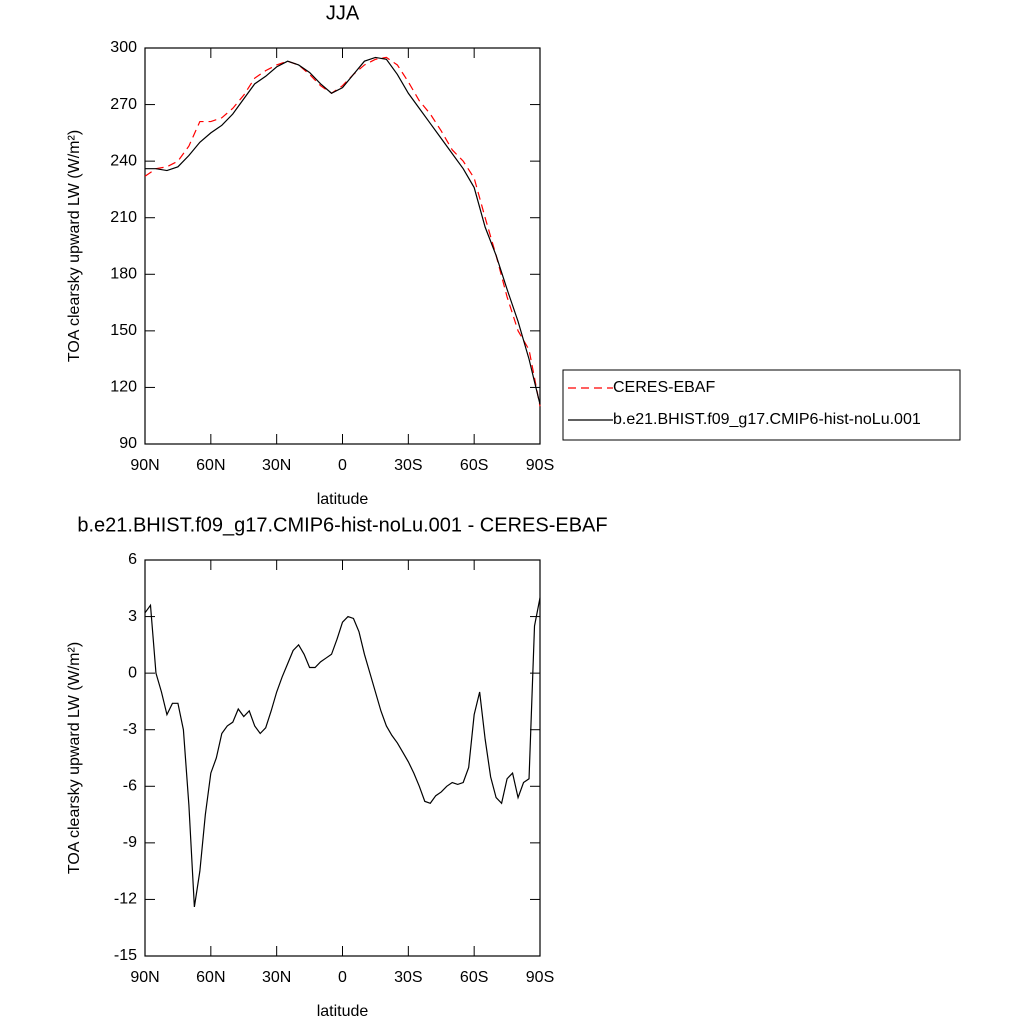  Describe the element at coordinates (125, 955) in the screenshot. I see `y-tick-label: -15` at that location.